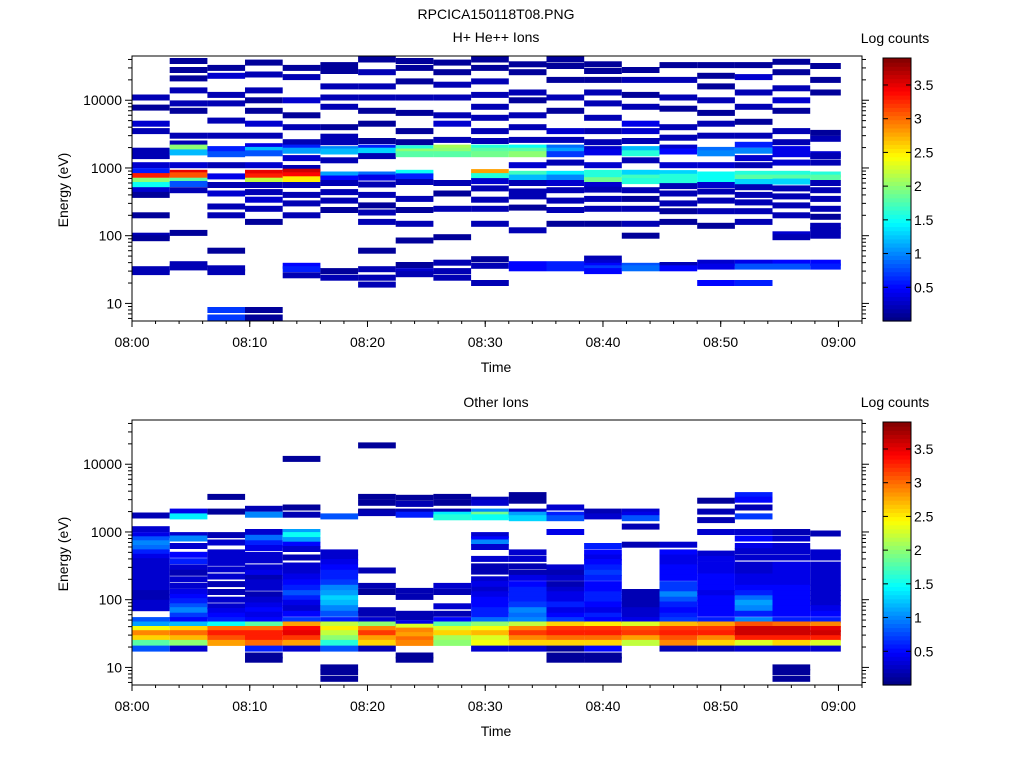 The height and width of the screenshot is (768, 1024). What do you see at coordinates (838, 706) in the screenshot?
I see `x-tick-label: 09:00` at bounding box center [838, 706].